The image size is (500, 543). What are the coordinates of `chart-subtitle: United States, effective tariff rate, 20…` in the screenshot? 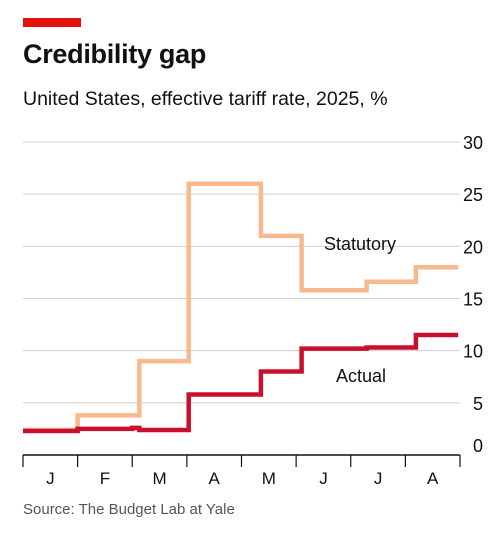 It's located at (205, 99).